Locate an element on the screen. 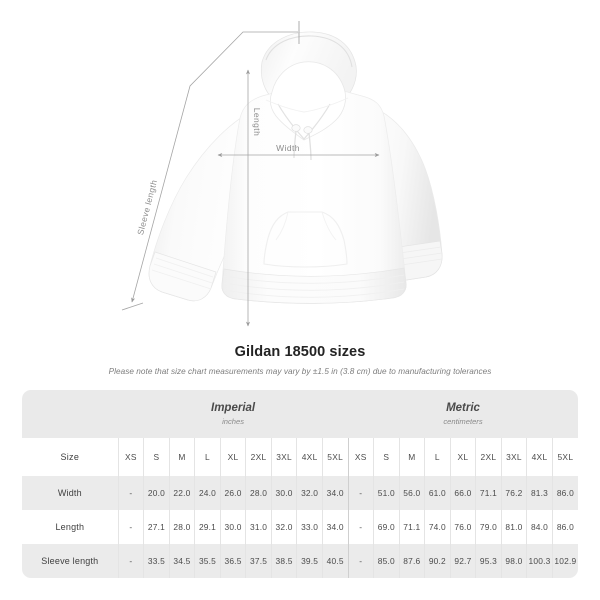 This screenshot has height=600, width=600. cell-width-metric-3xl: 76.2 is located at coordinates (513, 493).